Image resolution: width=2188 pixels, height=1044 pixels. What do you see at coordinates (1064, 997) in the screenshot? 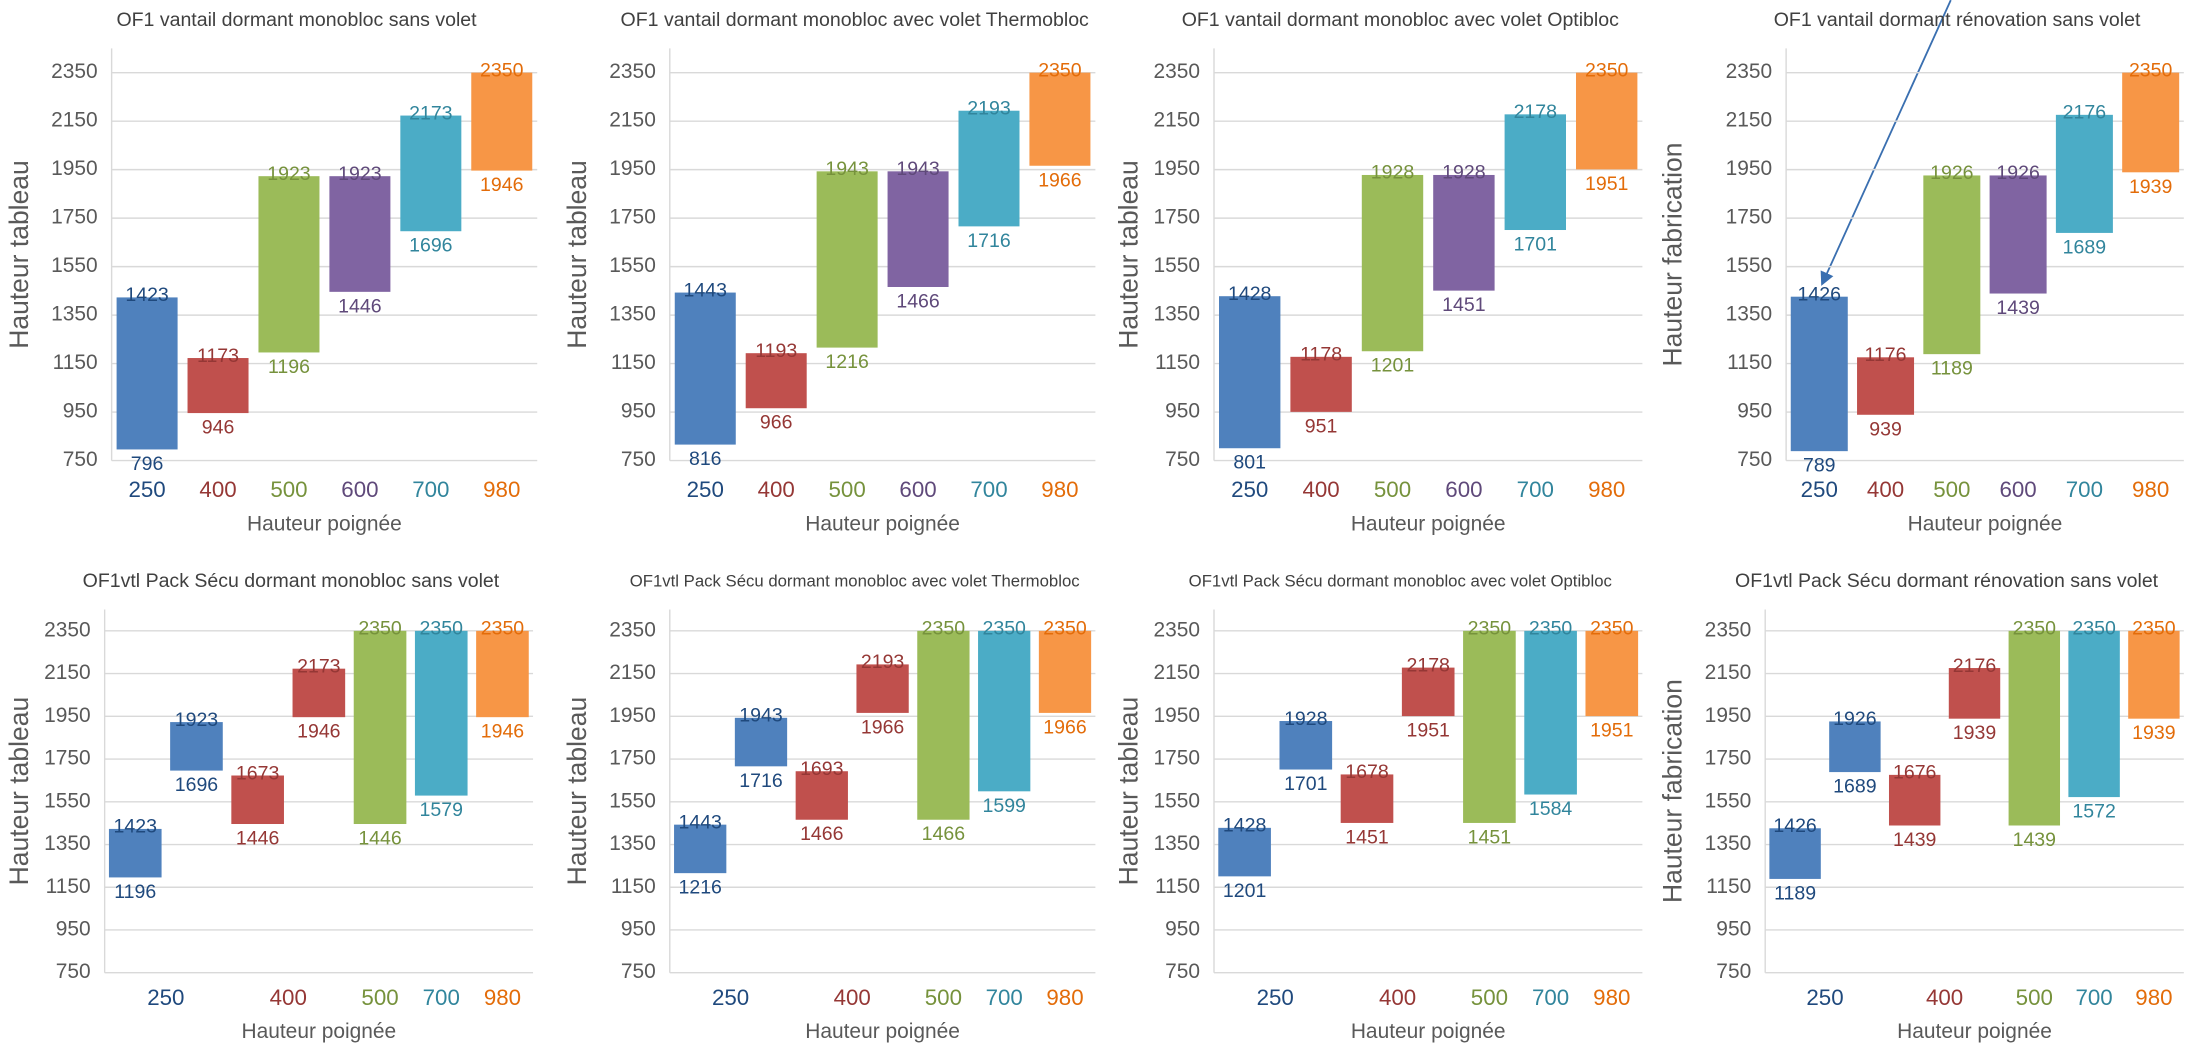
I see `x-tick-label: 980` at bounding box center [1064, 997].